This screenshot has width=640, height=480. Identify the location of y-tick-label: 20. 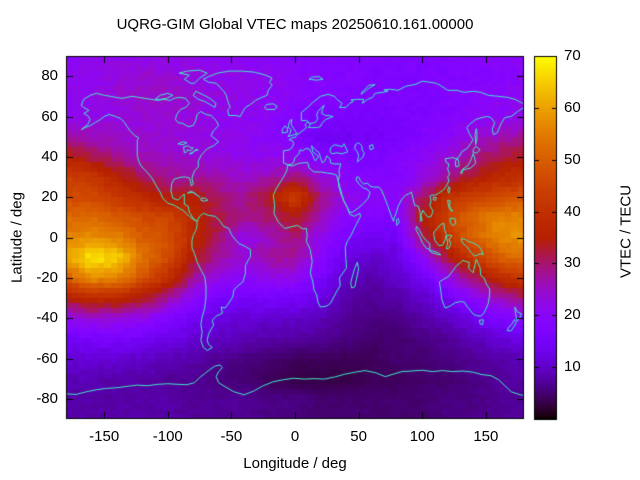
(49, 197).